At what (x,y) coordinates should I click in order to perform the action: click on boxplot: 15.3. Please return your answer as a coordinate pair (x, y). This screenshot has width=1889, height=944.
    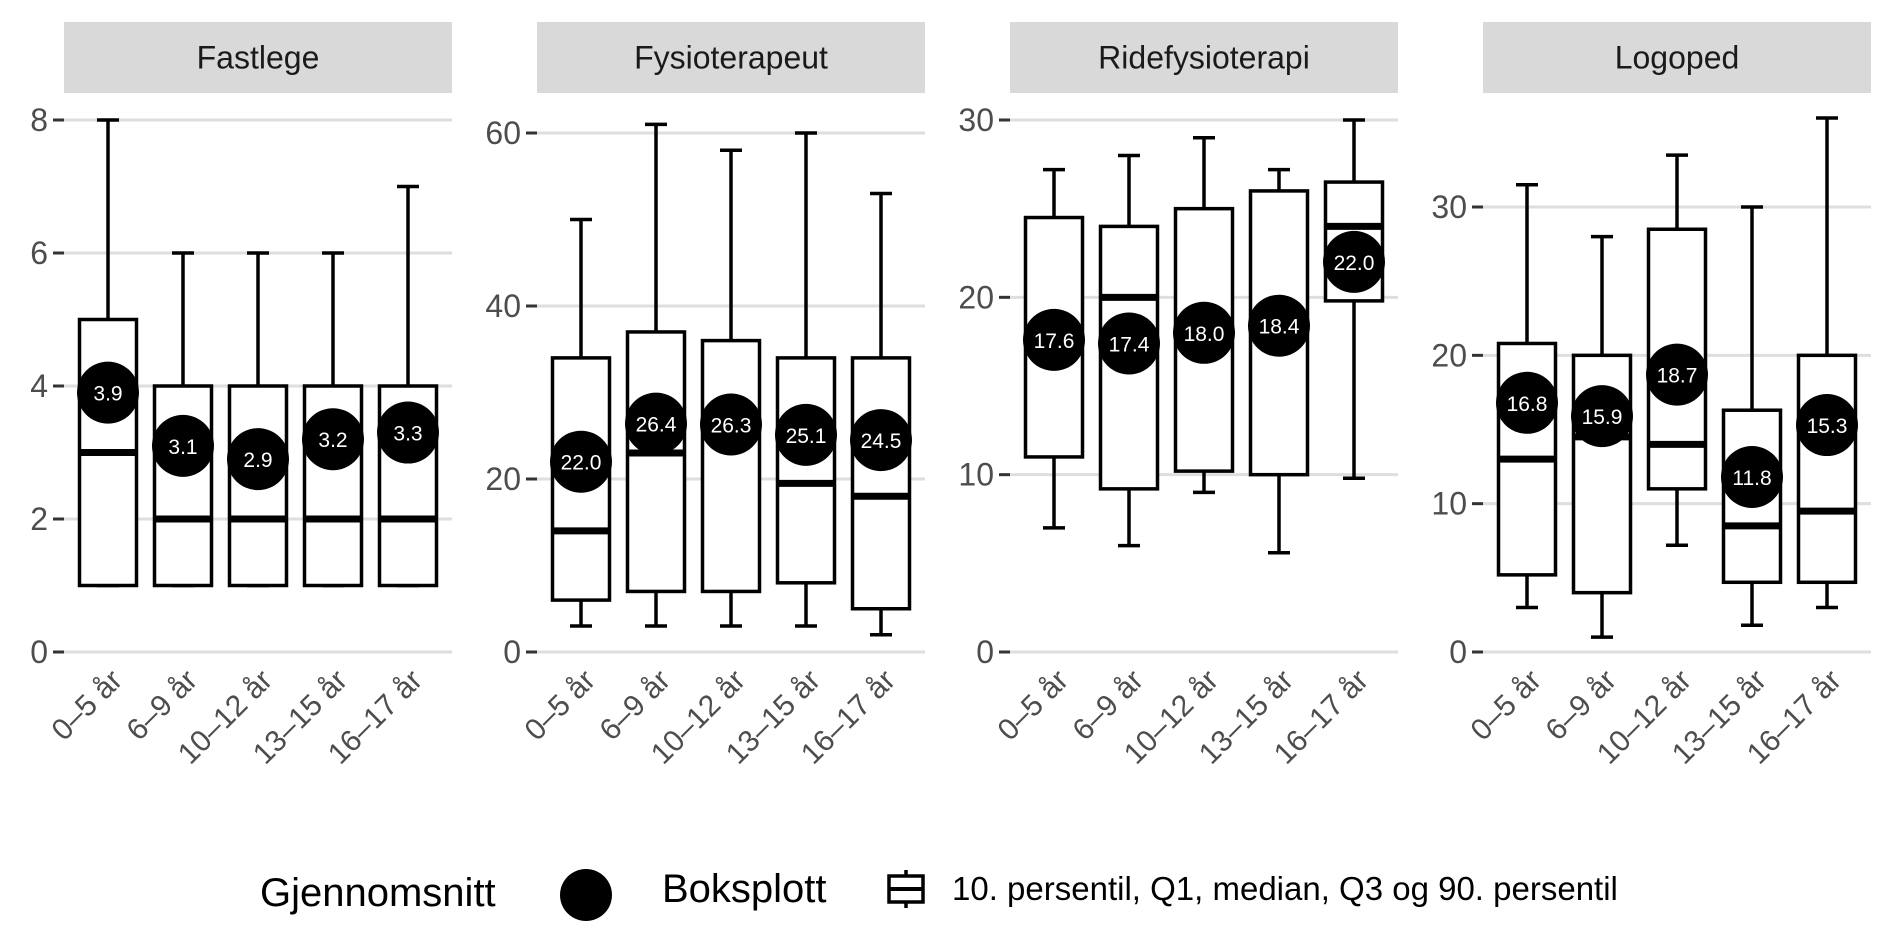
    Looking at the image, I should click on (1827, 363).